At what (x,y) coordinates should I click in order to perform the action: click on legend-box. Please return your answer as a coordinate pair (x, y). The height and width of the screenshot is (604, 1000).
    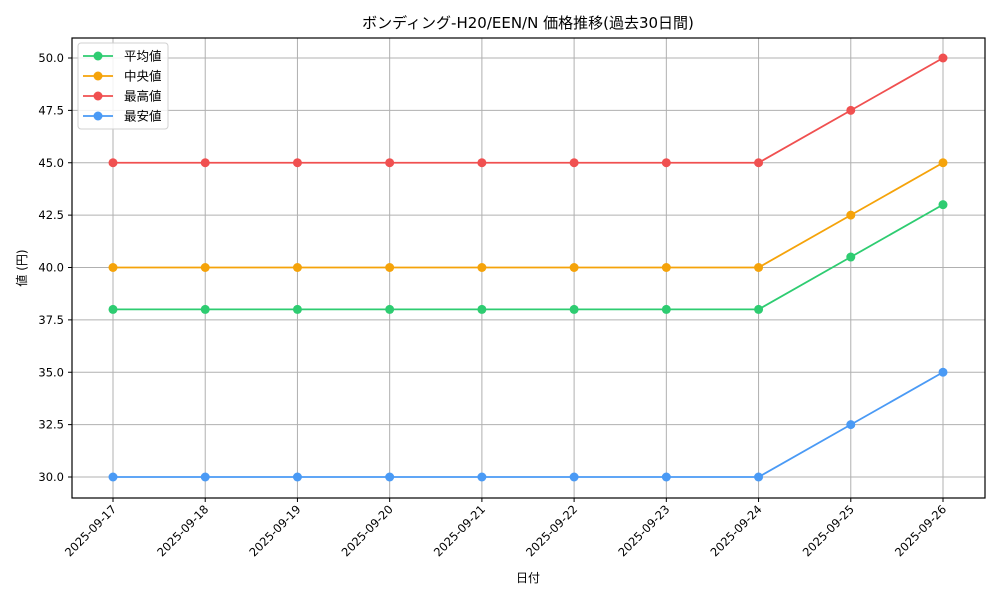
    Looking at the image, I should click on (123, 86).